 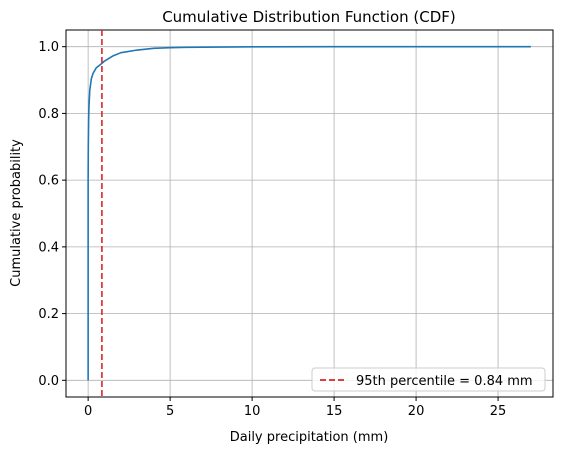 I want to click on y-tick-label: 0.6, so click(x=48, y=181).